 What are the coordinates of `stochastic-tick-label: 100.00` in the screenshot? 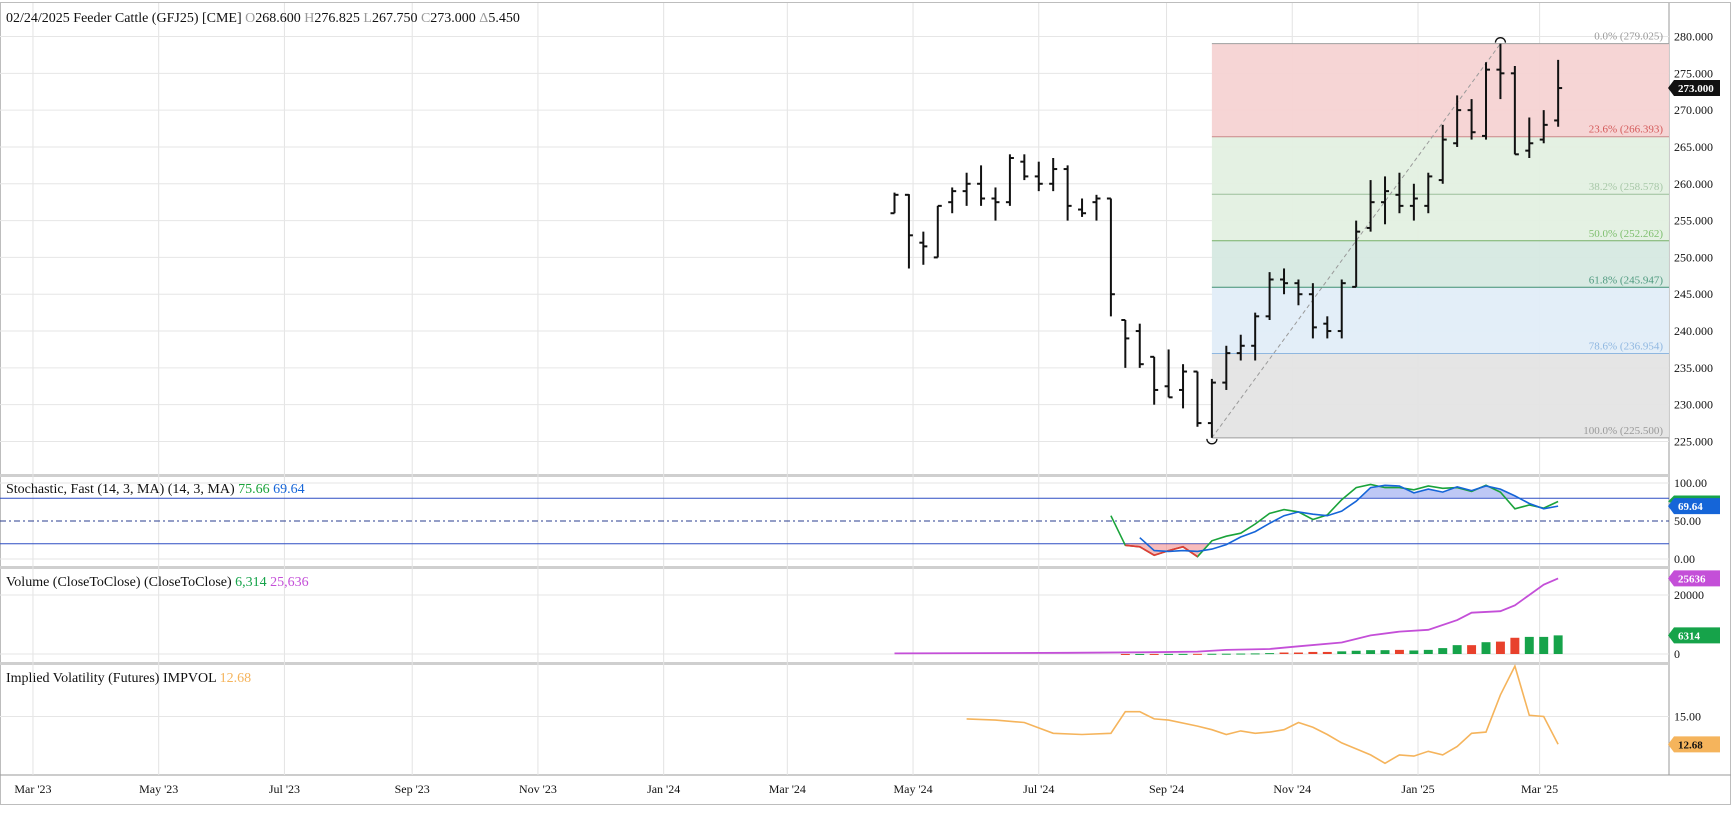 It's located at (1690, 483).